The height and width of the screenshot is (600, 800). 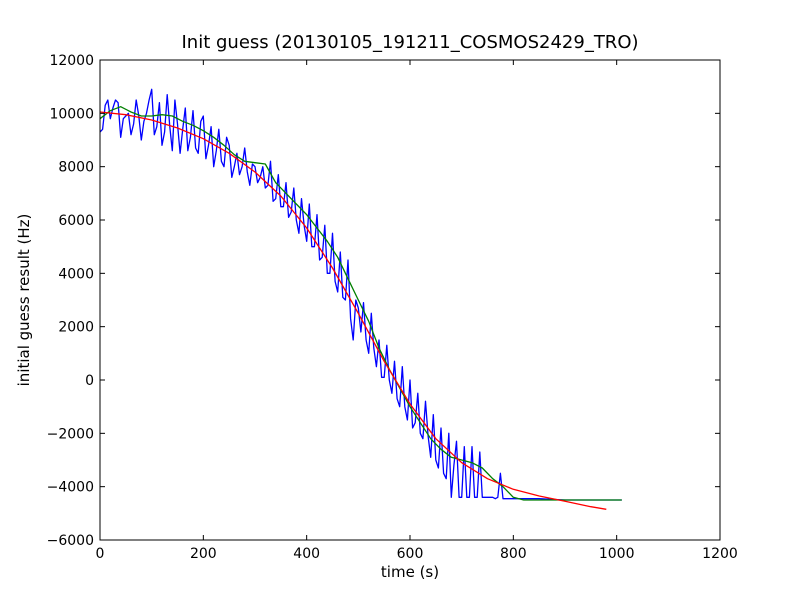 I want to click on x-tick-label: 1000, so click(x=617, y=554).